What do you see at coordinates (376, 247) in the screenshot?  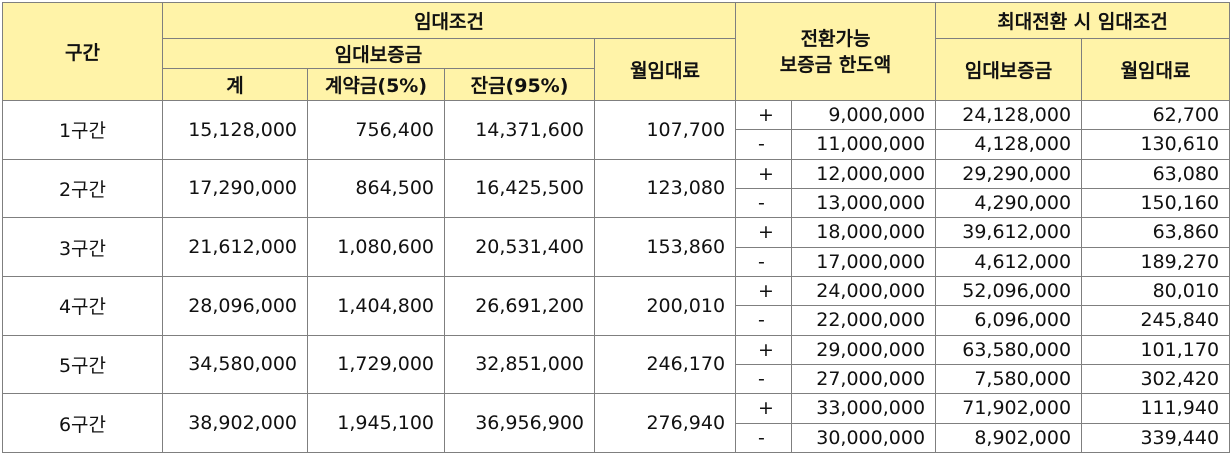 I see `contract-payment-cell: 1,080,600` at bounding box center [376, 247].